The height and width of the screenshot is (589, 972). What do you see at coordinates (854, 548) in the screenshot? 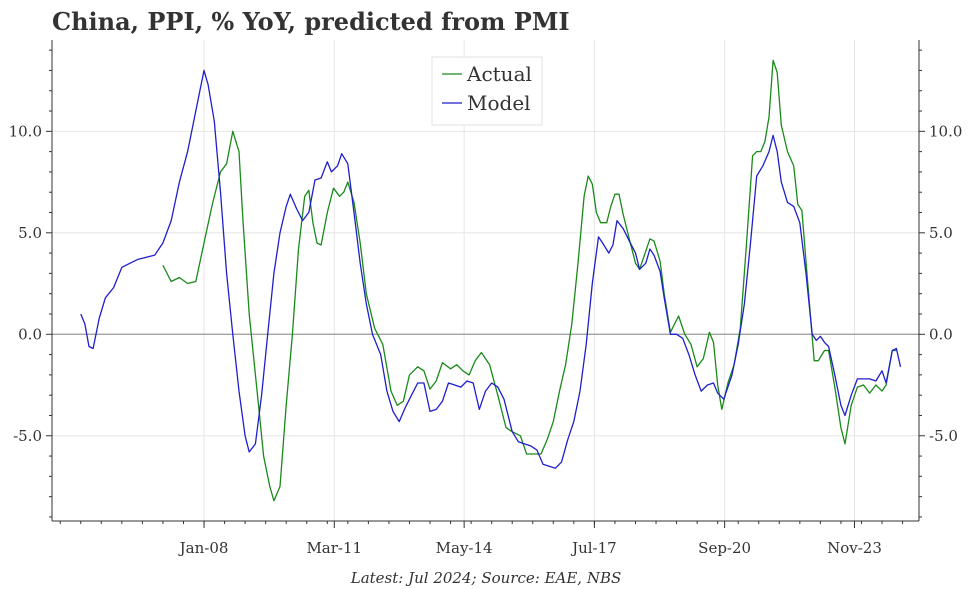
I see `x-tick-label-5: Nov-23` at bounding box center [854, 548].